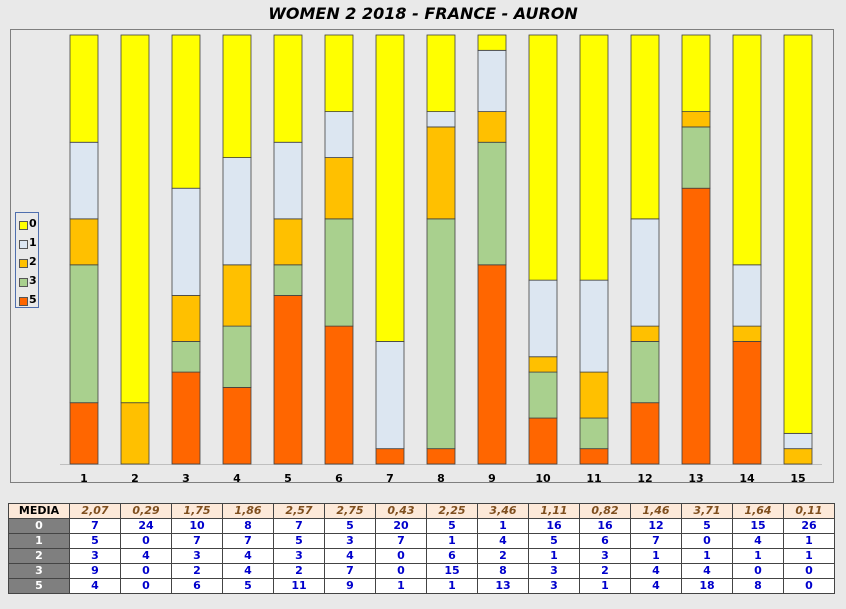  I want to click on legend-label: 2, so click(33, 261).